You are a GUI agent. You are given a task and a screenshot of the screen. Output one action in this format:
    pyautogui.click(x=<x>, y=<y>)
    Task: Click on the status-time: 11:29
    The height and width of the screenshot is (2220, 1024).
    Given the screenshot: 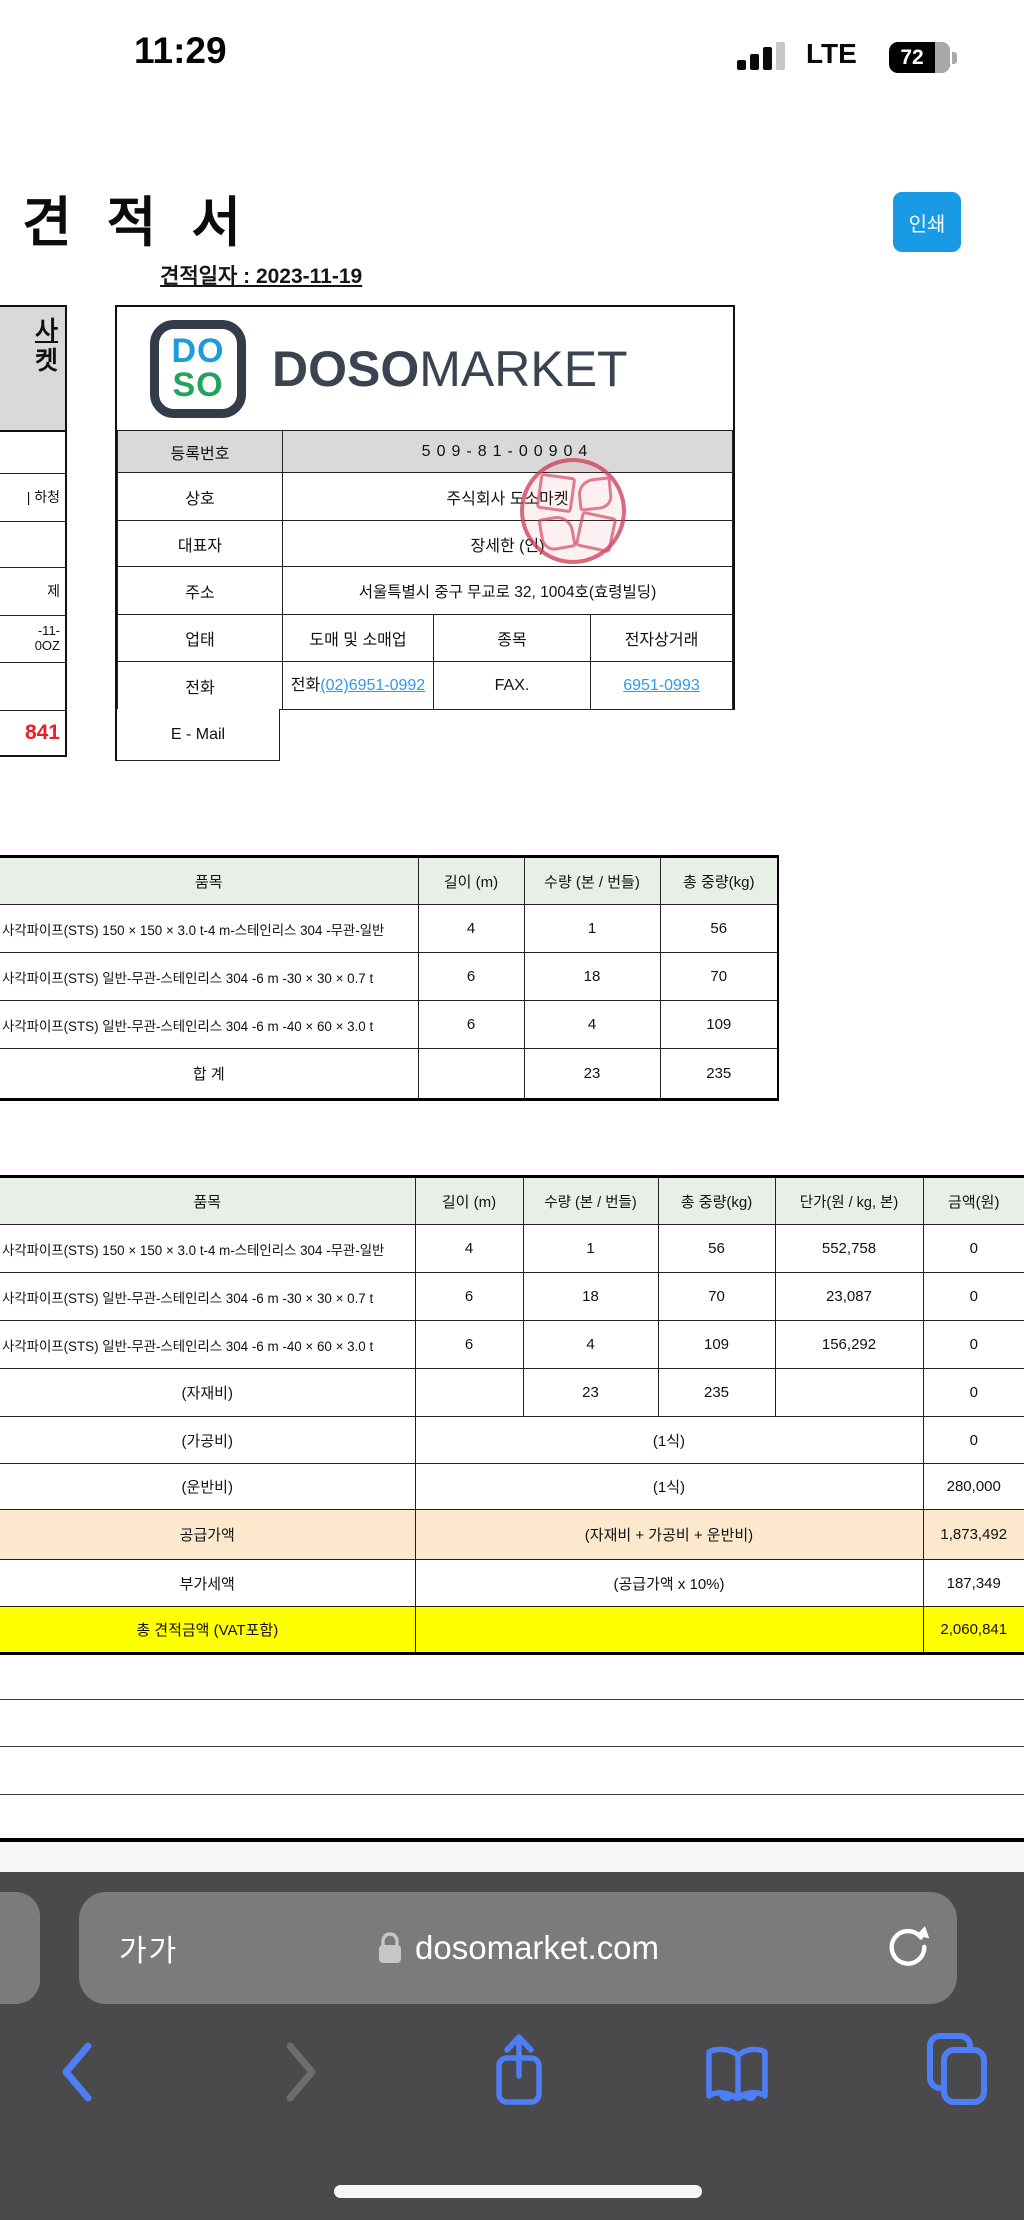 What is the action you would take?
    pyautogui.click(x=180, y=50)
    